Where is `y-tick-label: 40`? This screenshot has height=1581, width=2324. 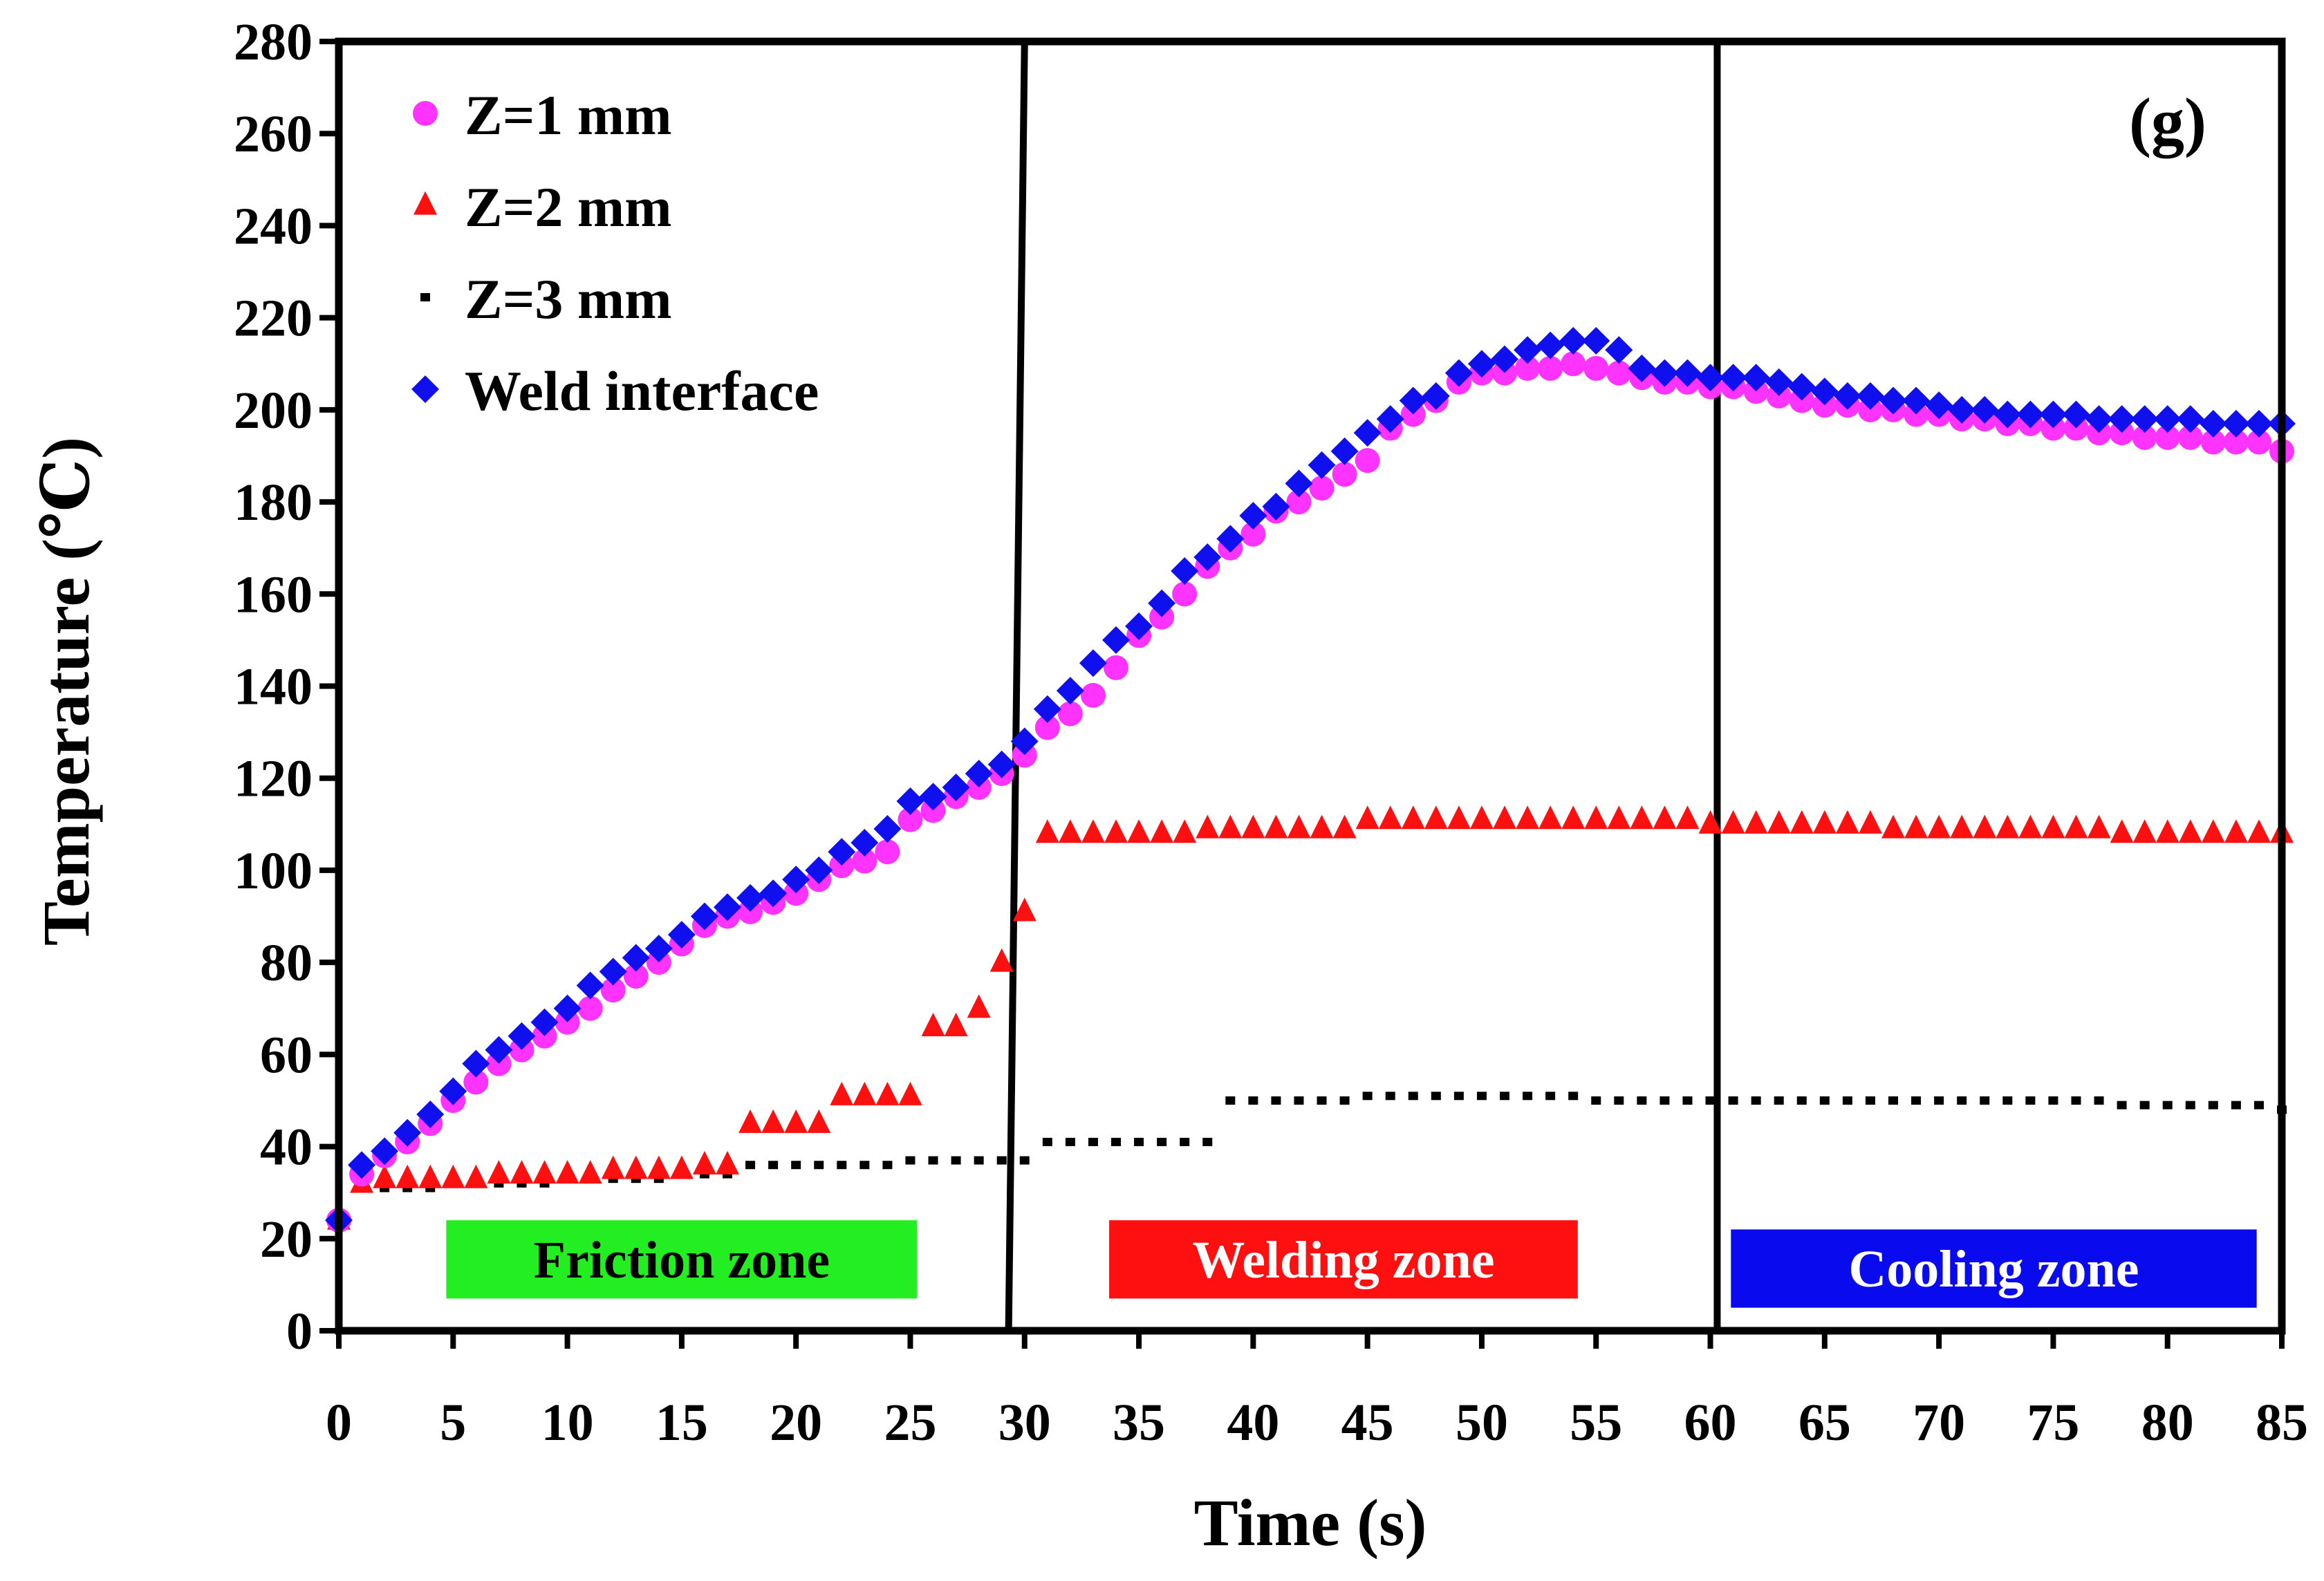 y-tick-label: 40 is located at coordinates (286, 1148).